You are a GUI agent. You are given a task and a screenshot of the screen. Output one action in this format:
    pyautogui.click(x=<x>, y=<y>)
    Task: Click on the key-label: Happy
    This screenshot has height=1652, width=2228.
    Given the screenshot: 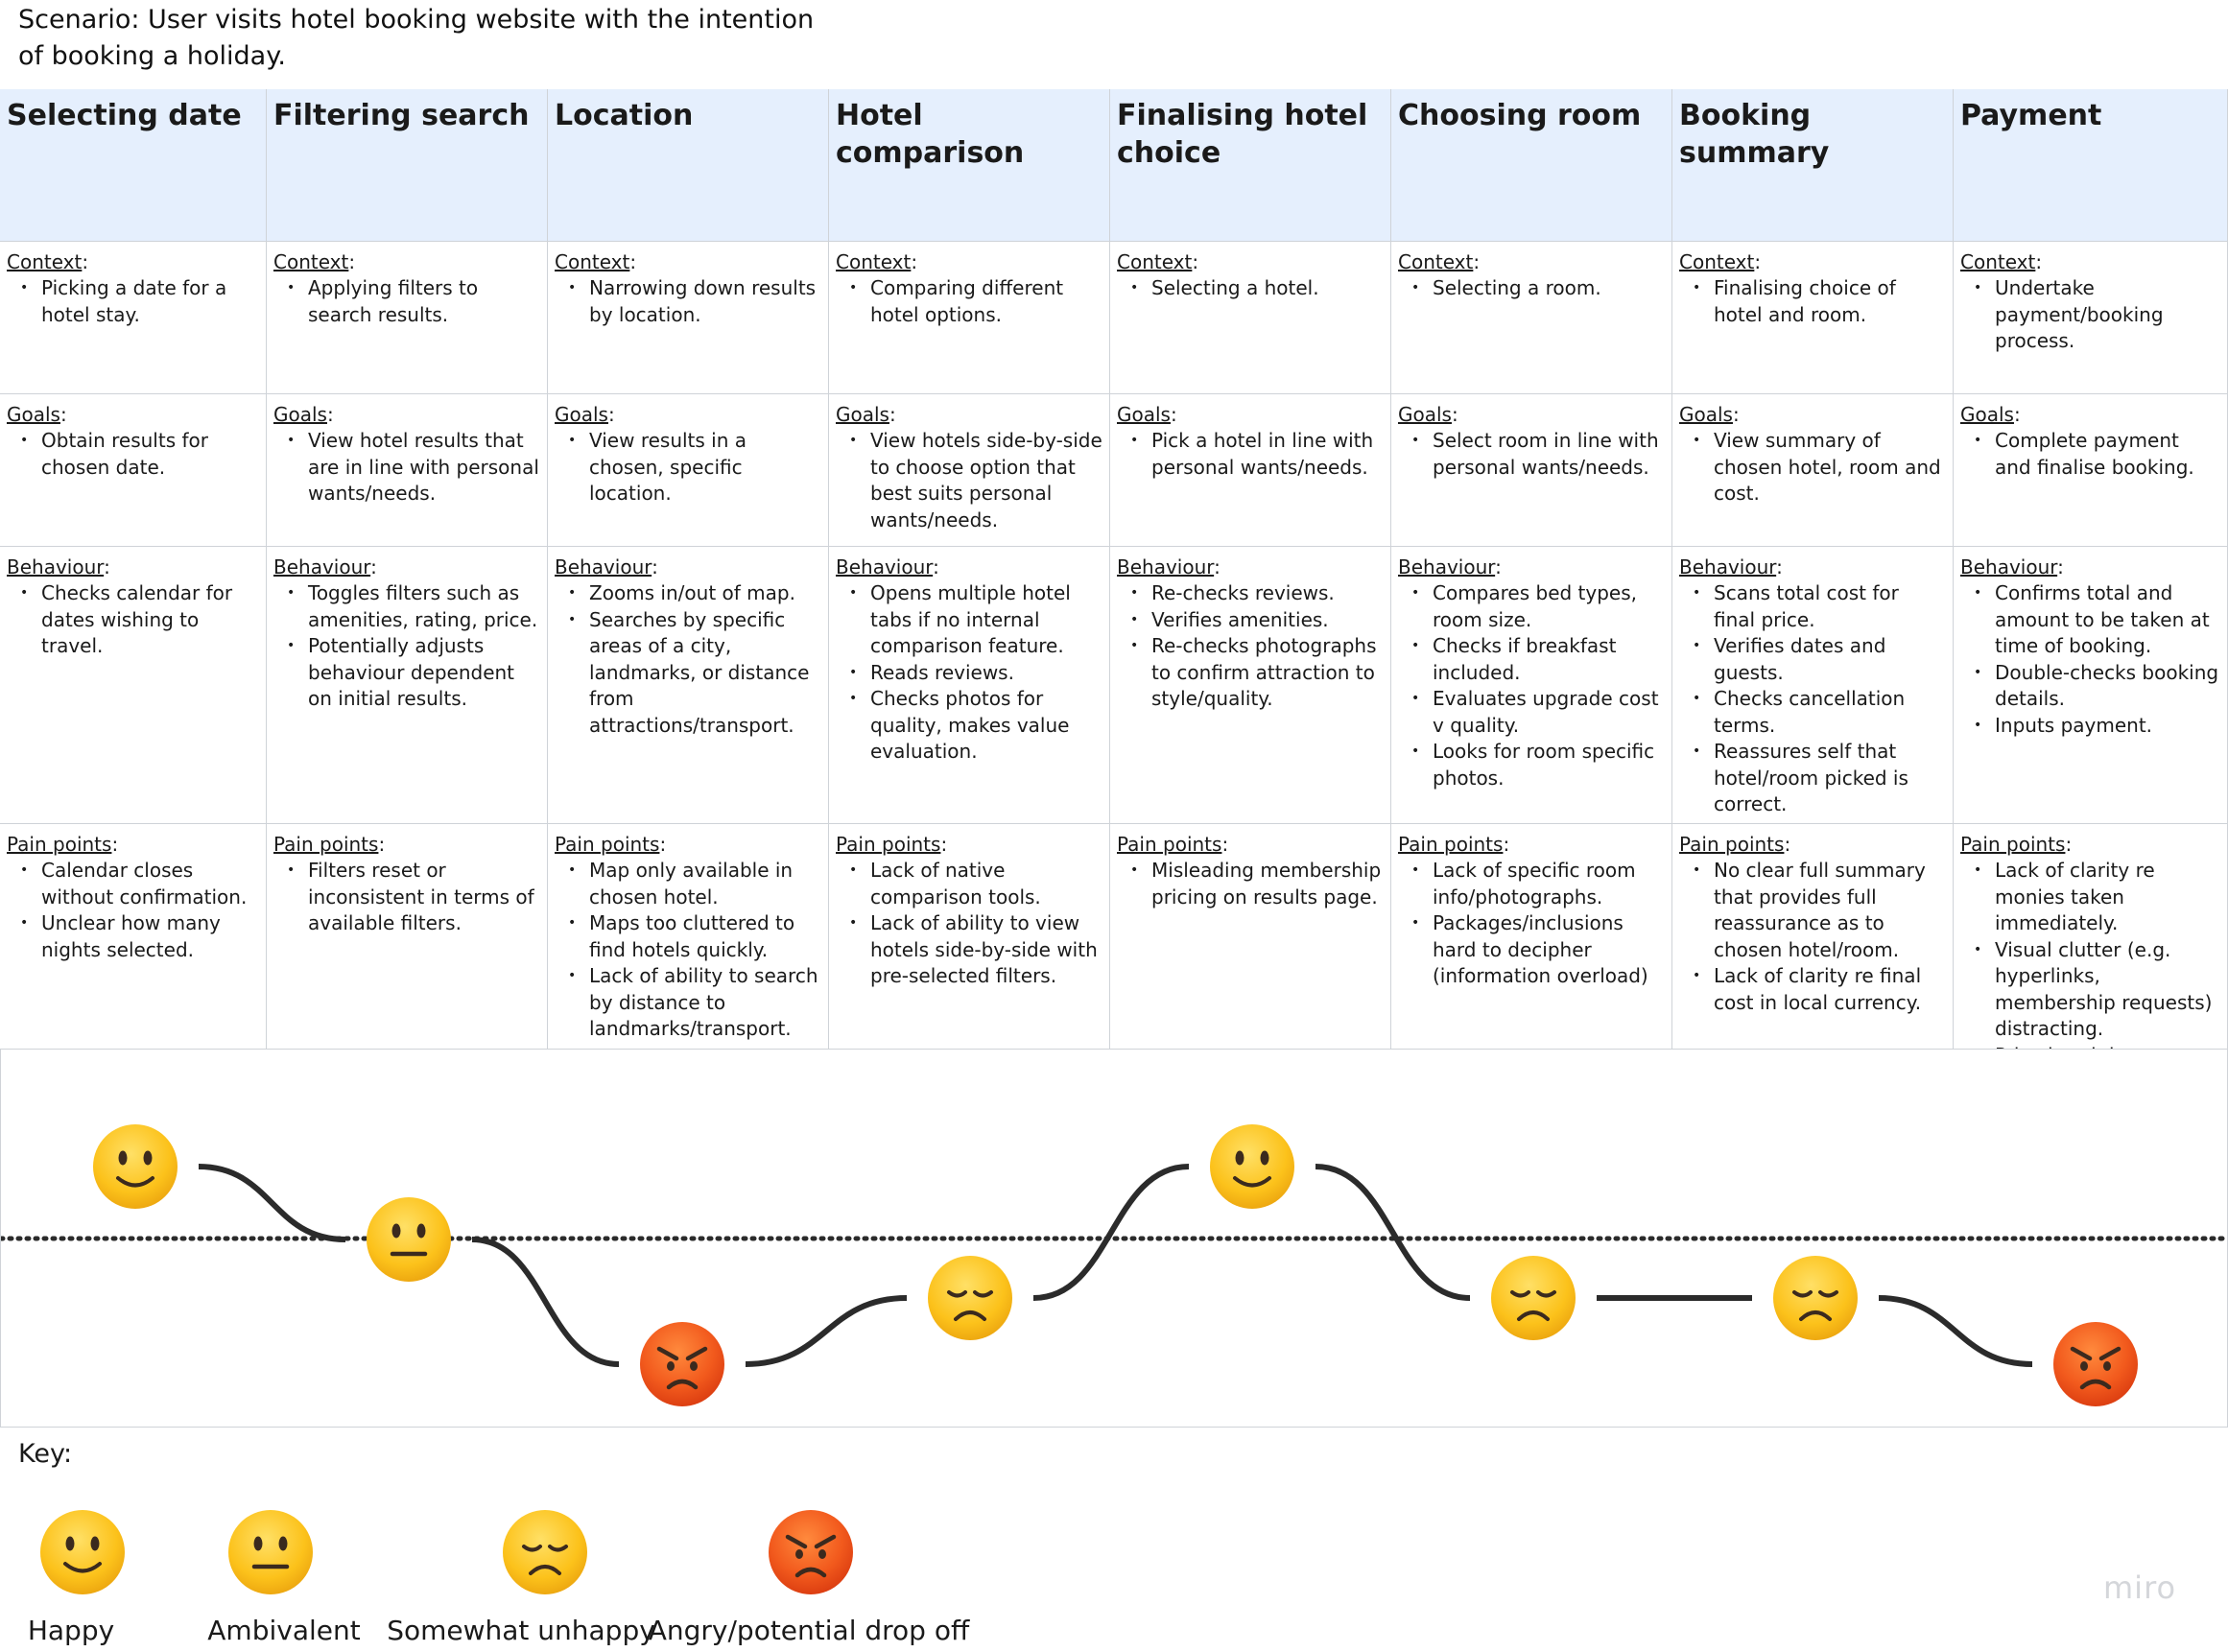 What is the action you would take?
    pyautogui.click(x=71, y=1631)
    